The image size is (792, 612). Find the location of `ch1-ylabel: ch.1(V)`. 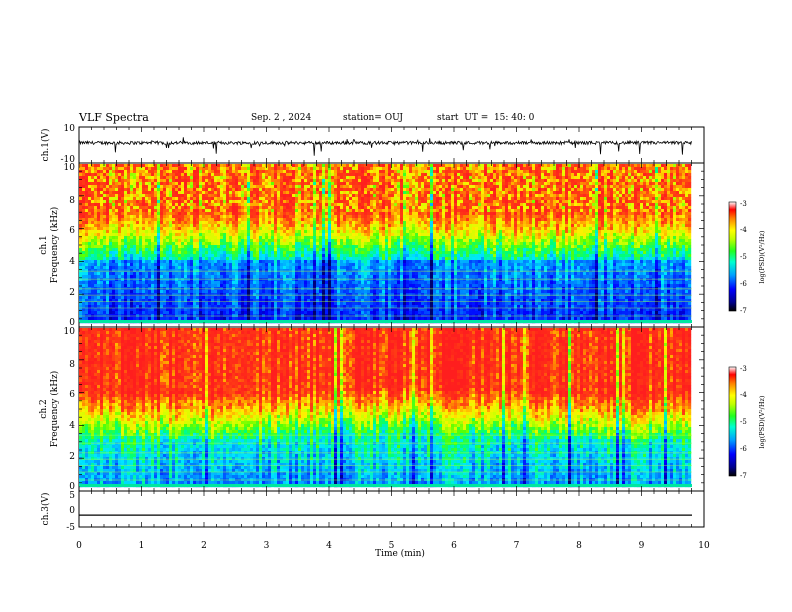

ch1-ylabel: ch.1(V) is located at coordinates (45, 145).